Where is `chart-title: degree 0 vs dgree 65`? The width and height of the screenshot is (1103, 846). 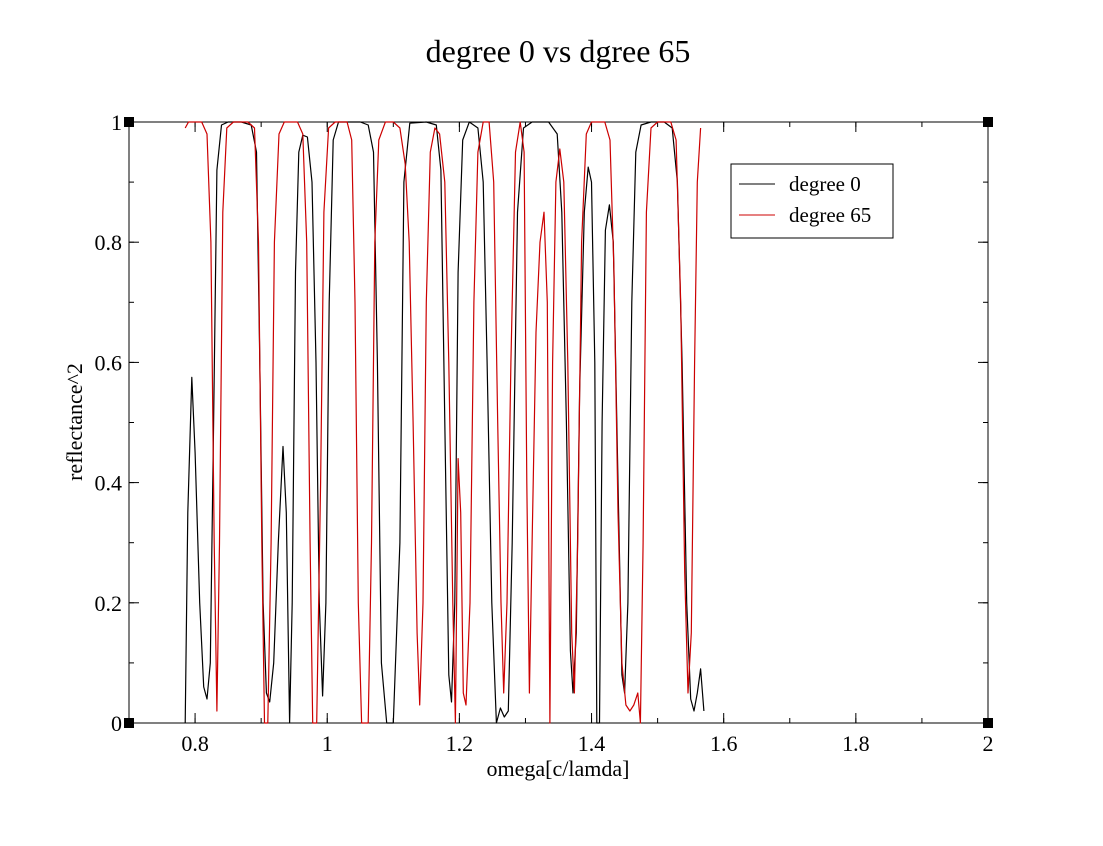
chart-title: degree 0 vs dgree 65 is located at coordinates (558, 51).